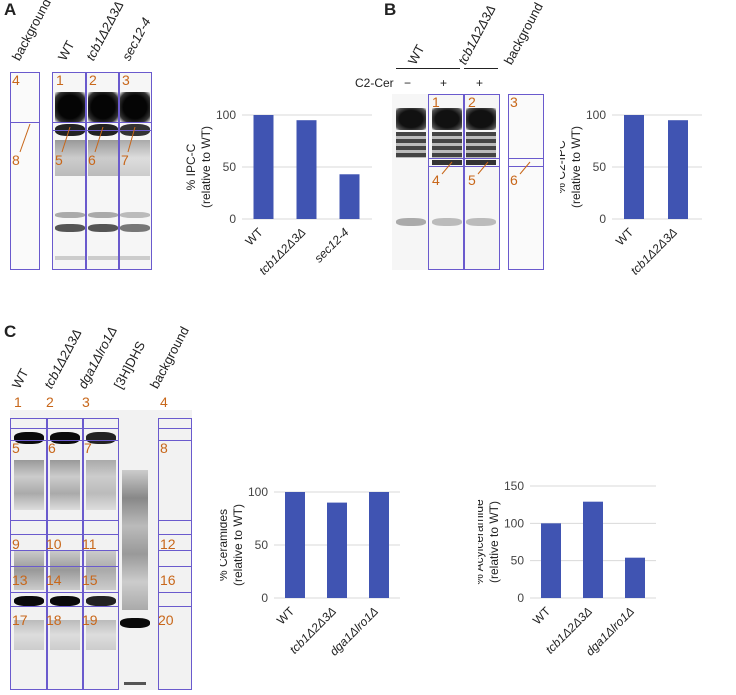  I want to click on marker-number: 6, so click(92, 160).